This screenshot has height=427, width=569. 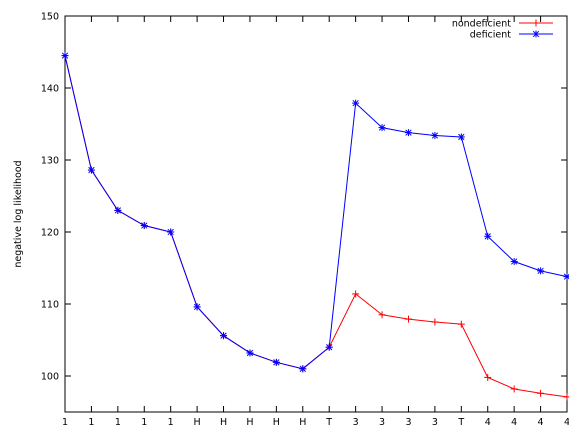 I want to click on y-tick-label: 130, so click(x=50, y=161).